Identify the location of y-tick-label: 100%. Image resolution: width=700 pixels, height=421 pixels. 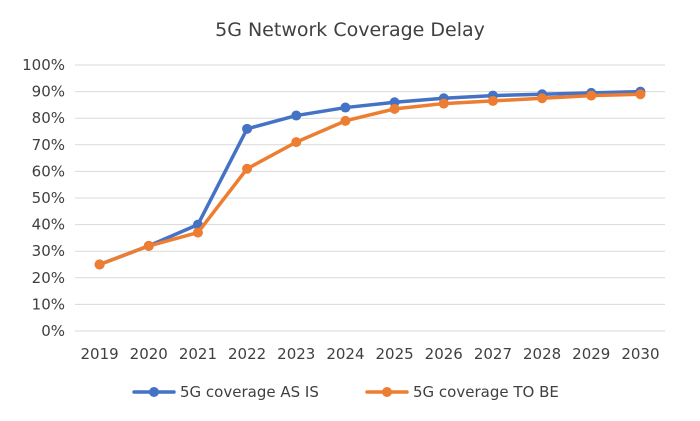
(43, 65).